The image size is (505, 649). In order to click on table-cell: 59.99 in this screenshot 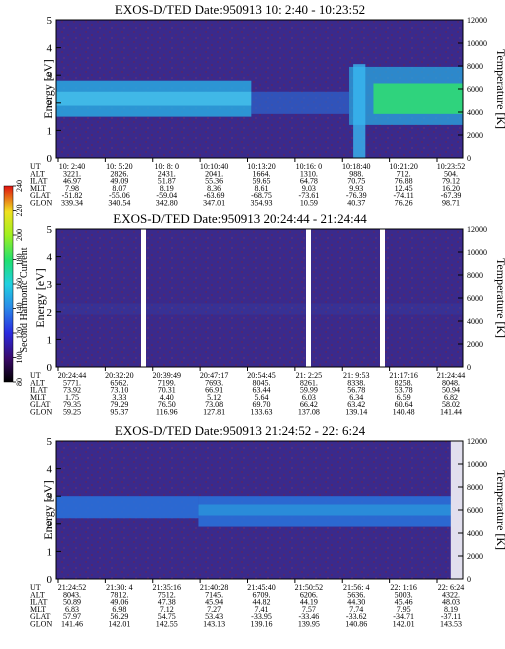, I will do `click(309, 390)`.